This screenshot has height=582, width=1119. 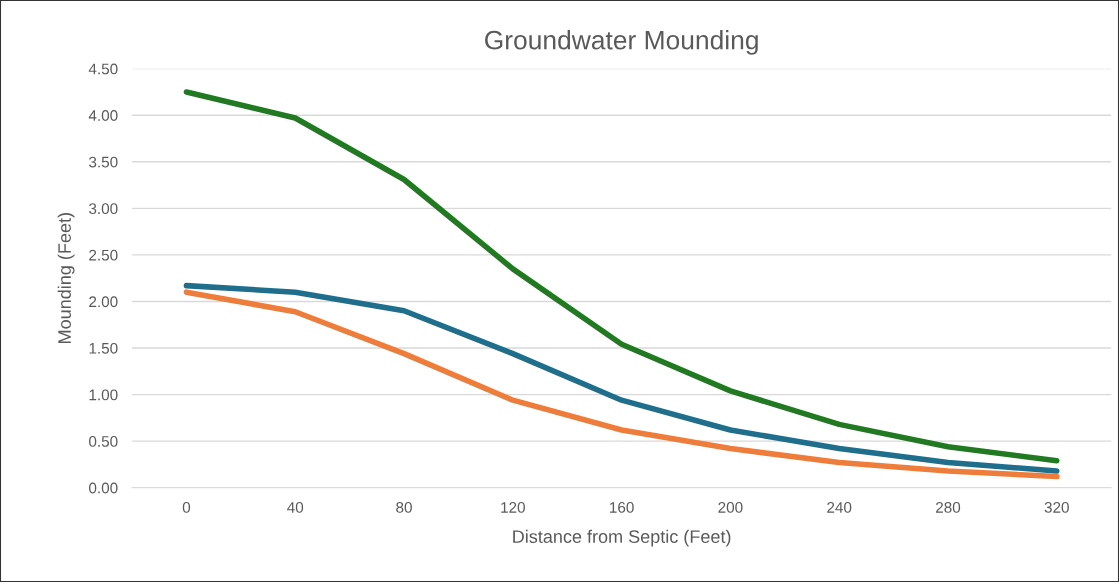 What do you see at coordinates (103, 302) in the screenshot?
I see `y-tick-label: 2.00` at bounding box center [103, 302].